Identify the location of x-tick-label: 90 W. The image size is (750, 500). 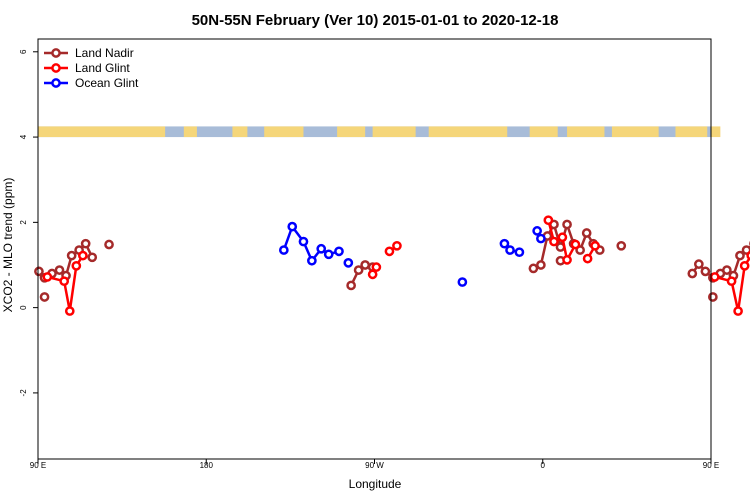
(374, 465).